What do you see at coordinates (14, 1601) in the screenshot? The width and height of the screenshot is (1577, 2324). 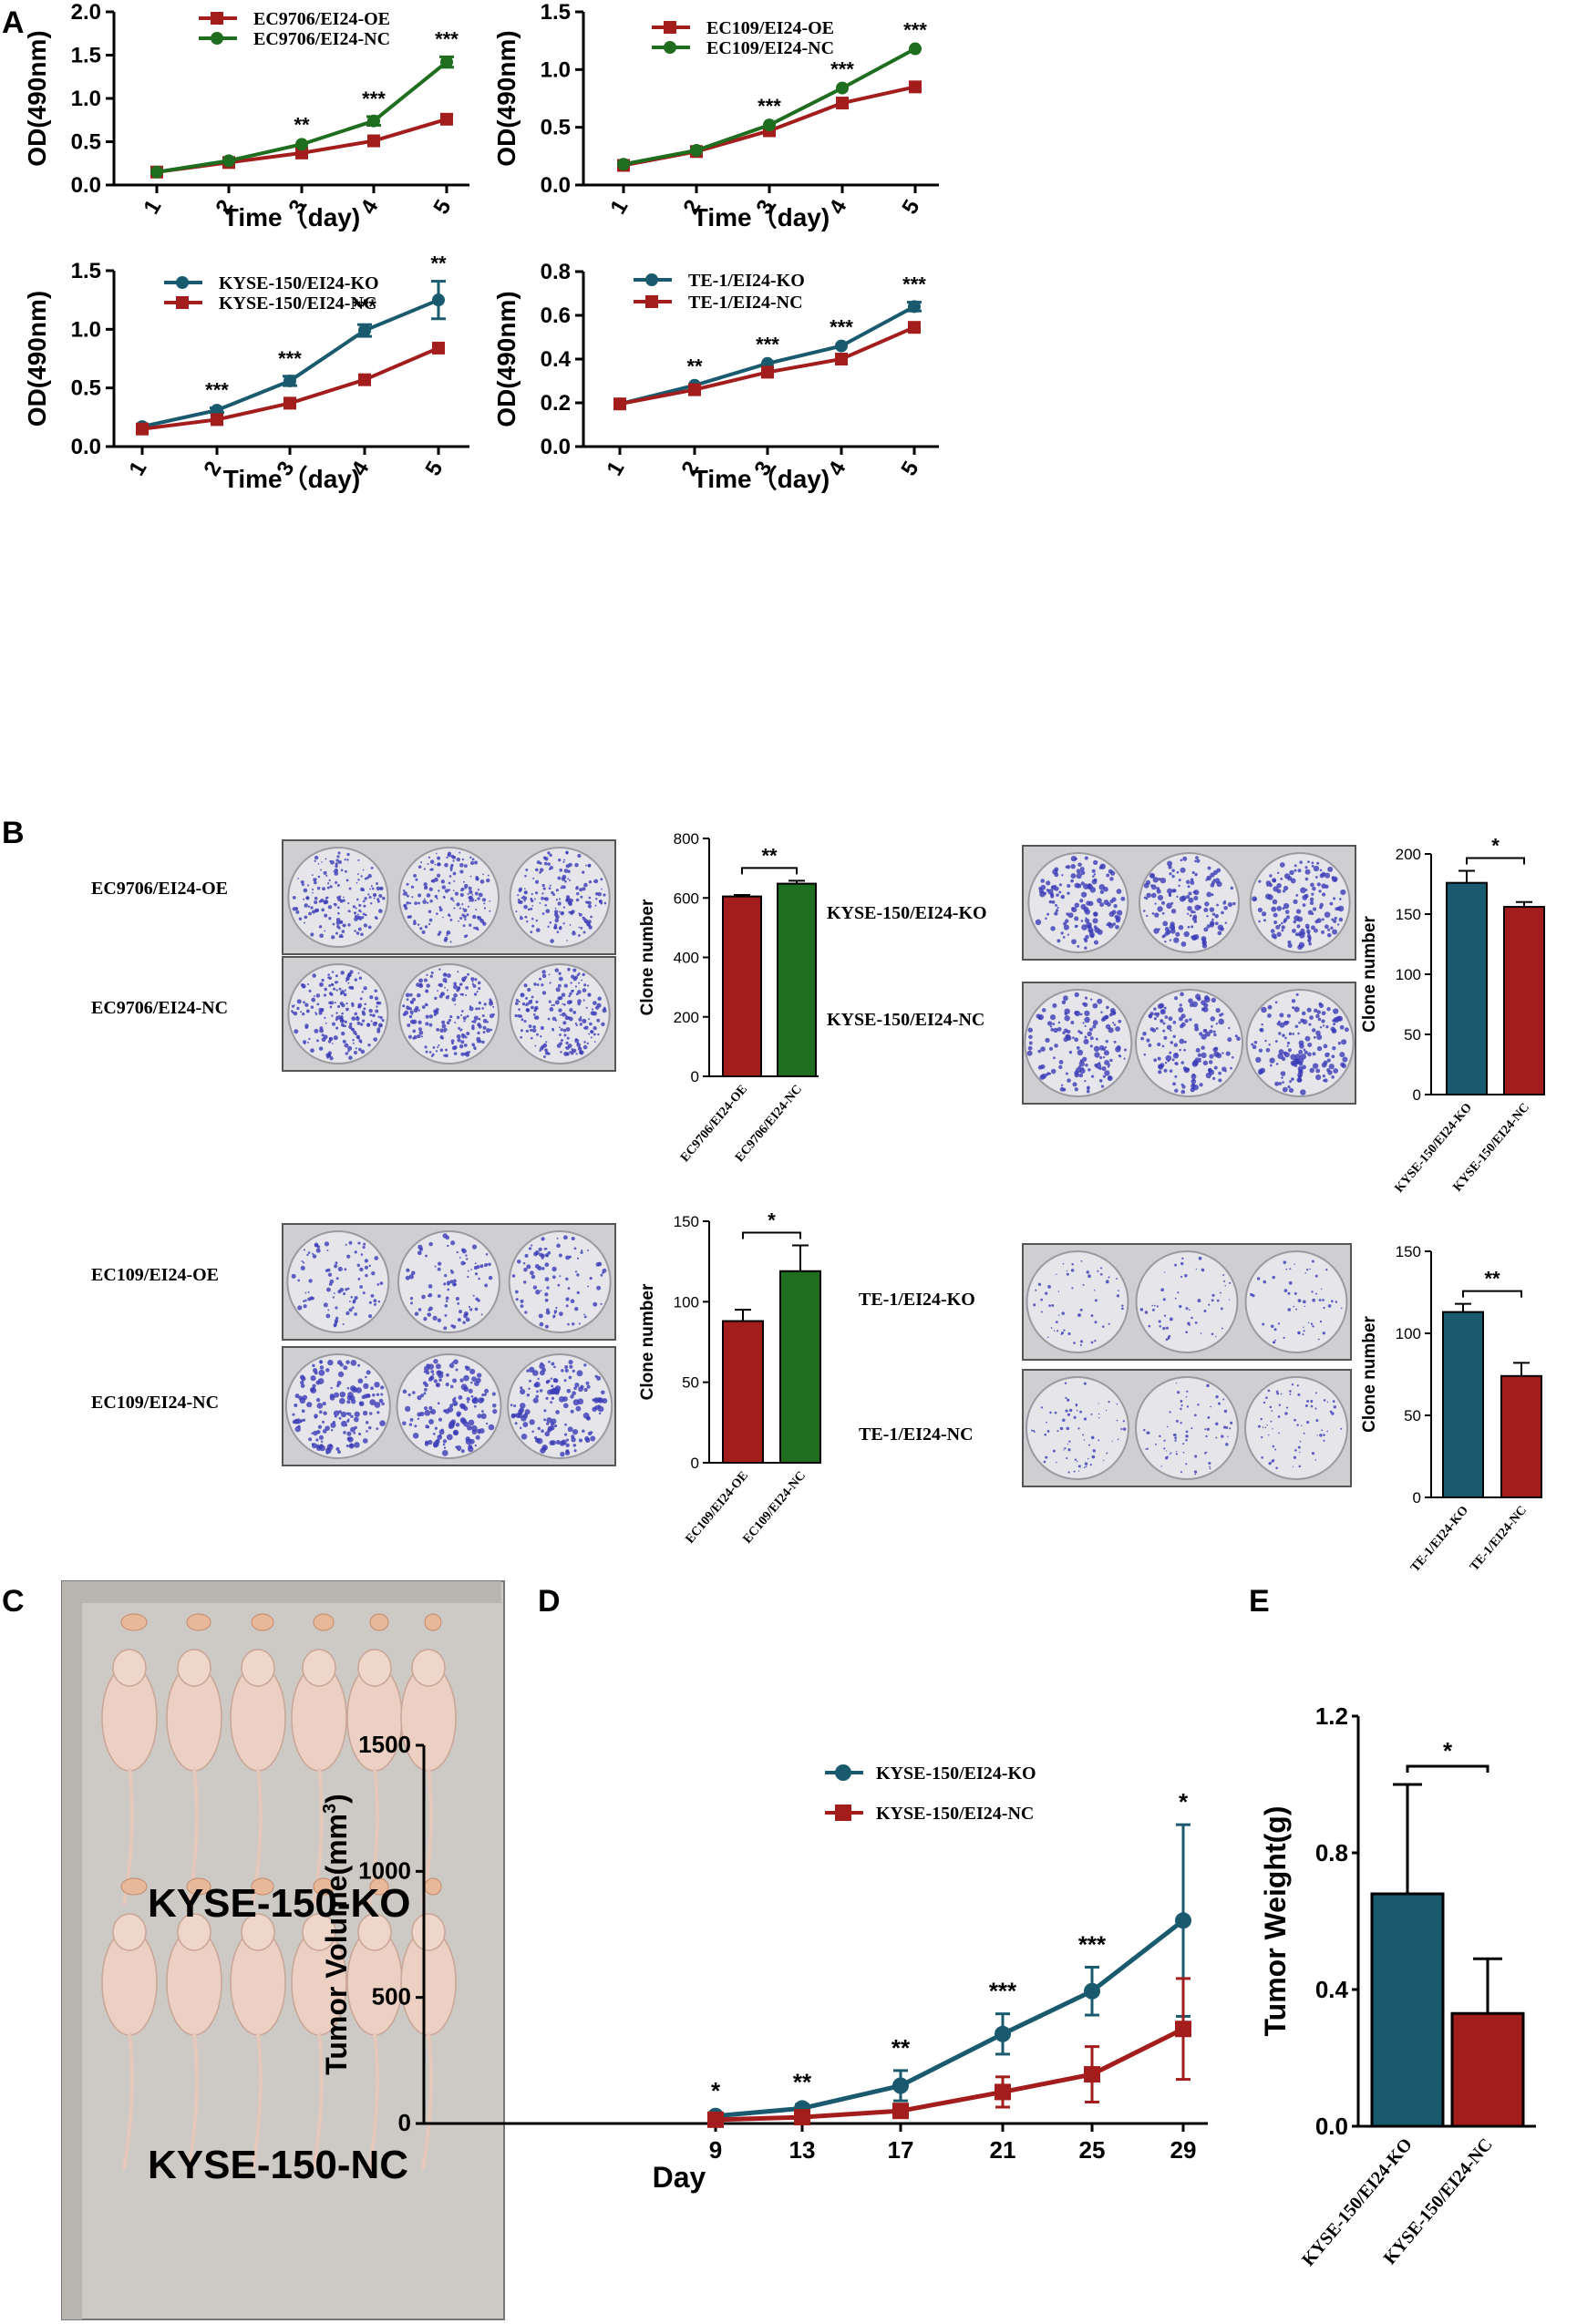 I see `panel-letter-c: C` at bounding box center [14, 1601].